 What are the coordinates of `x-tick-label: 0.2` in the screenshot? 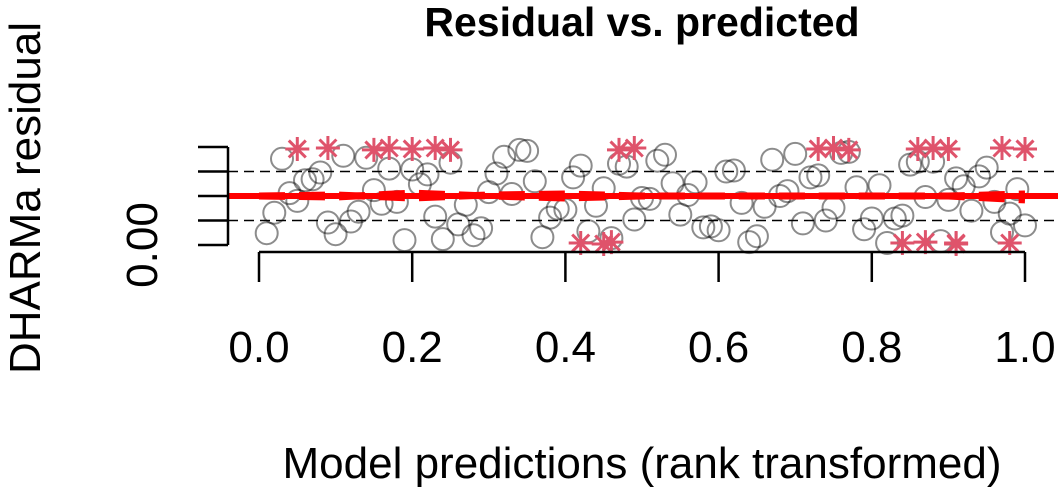 It's located at (412, 347).